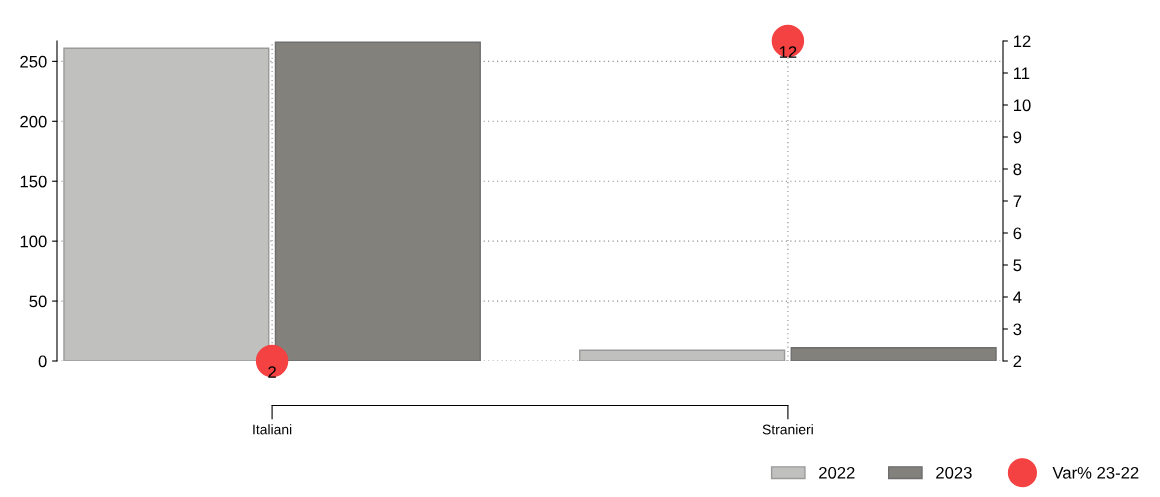  Describe the element at coordinates (38, 301) in the screenshot. I see `y-tick-label: 50` at that location.